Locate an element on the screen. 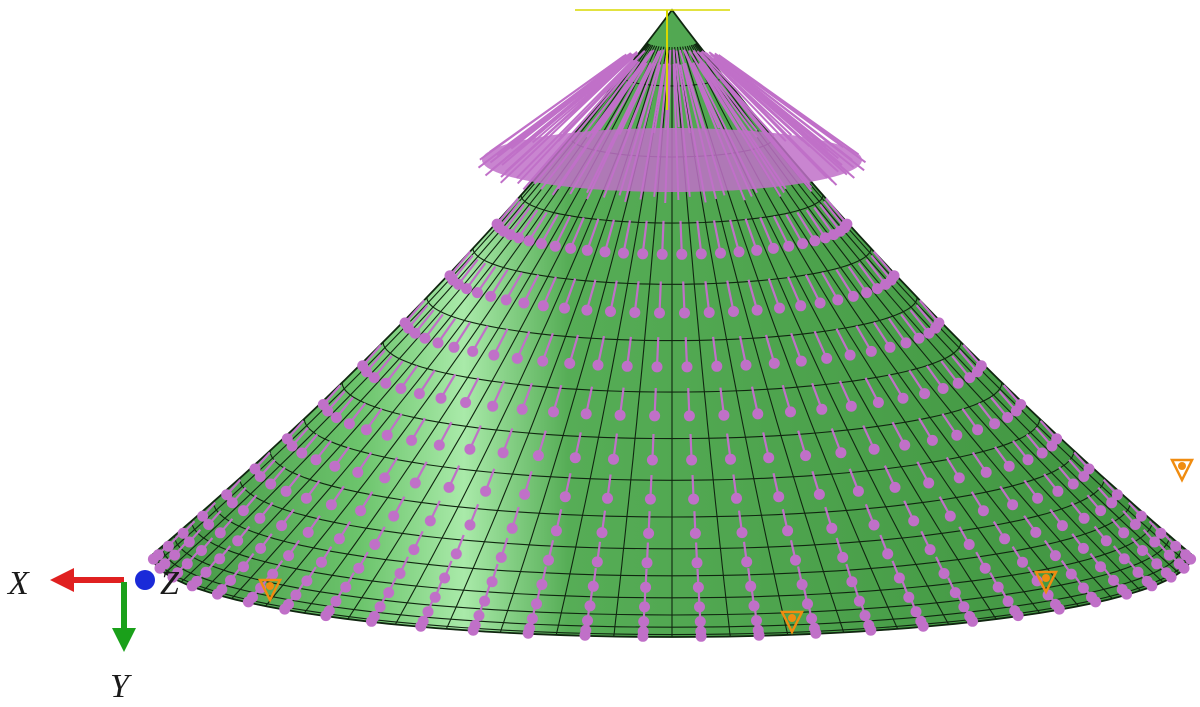  coordinate-triad: X Z Y is located at coordinates (93, 635).